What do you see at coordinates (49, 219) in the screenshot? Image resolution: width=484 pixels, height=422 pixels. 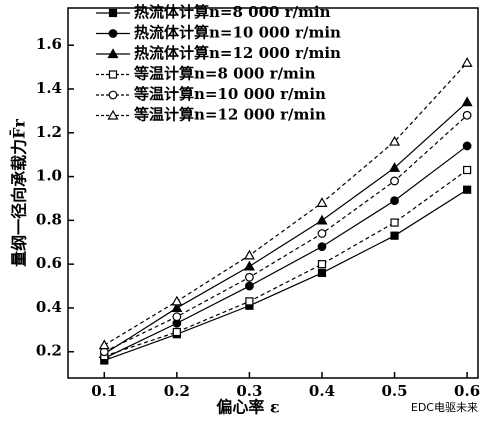 I see `y-tick-label: 0.8` at bounding box center [49, 219].